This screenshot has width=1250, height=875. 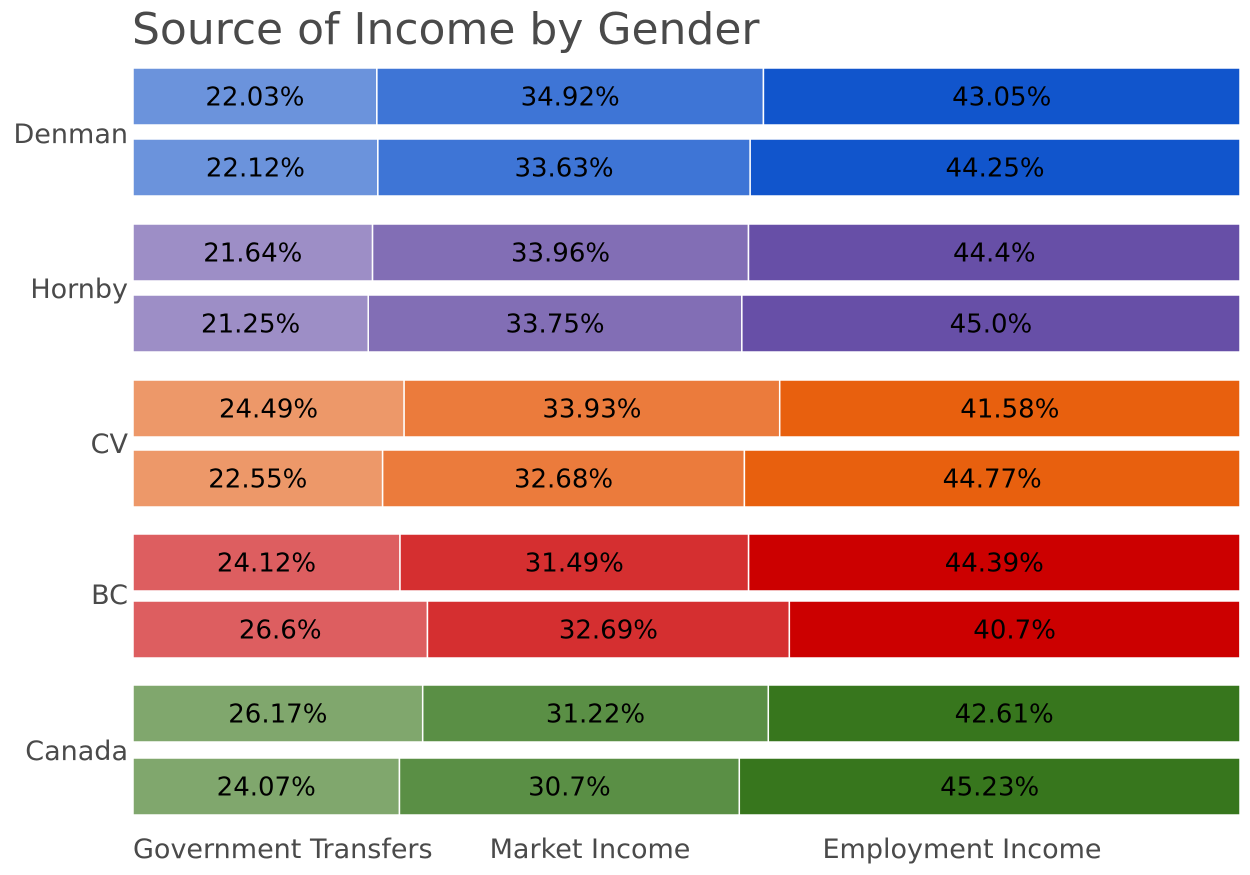 What do you see at coordinates (590, 849) in the screenshot?
I see `category-label-market-income: Market Income` at bounding box center [590, 849].